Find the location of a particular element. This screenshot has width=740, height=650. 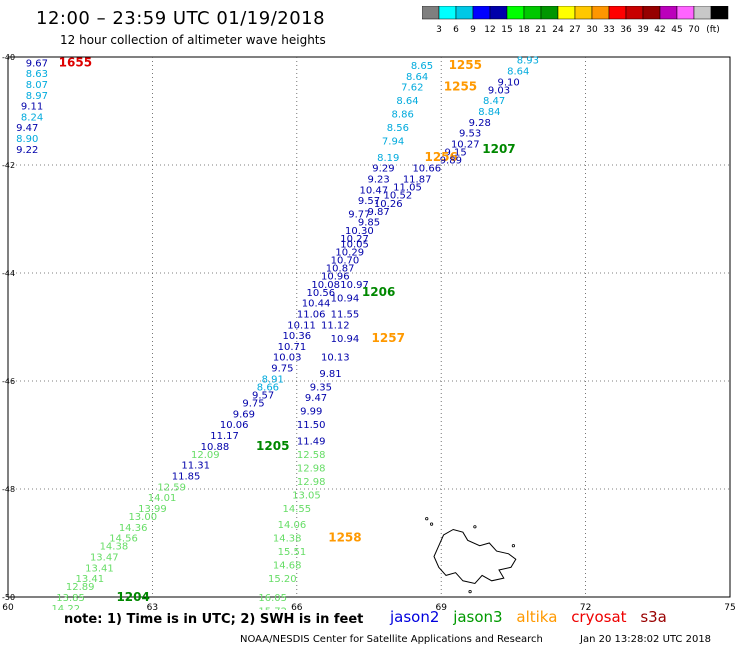

latitude-tick-label: -50 is located at coordinates (8, 597).